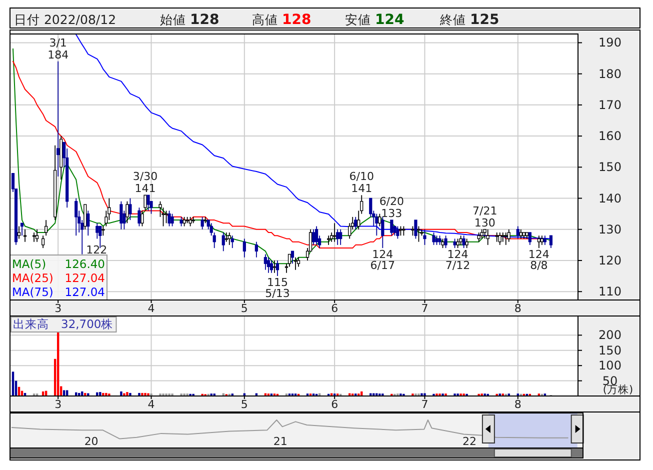 This screenshot has height=470, width=653. What do you see at coordinates (539, 260) in the screenshot?
I see `annotation: 124 8/8` at bounding box center [539, 260].